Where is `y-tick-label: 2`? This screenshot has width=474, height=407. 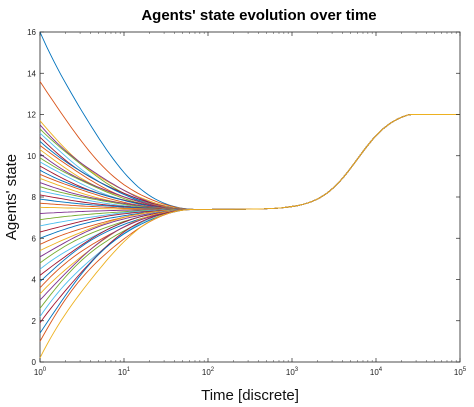
y-tick-label: 2 is located at coordinates (34, 321).